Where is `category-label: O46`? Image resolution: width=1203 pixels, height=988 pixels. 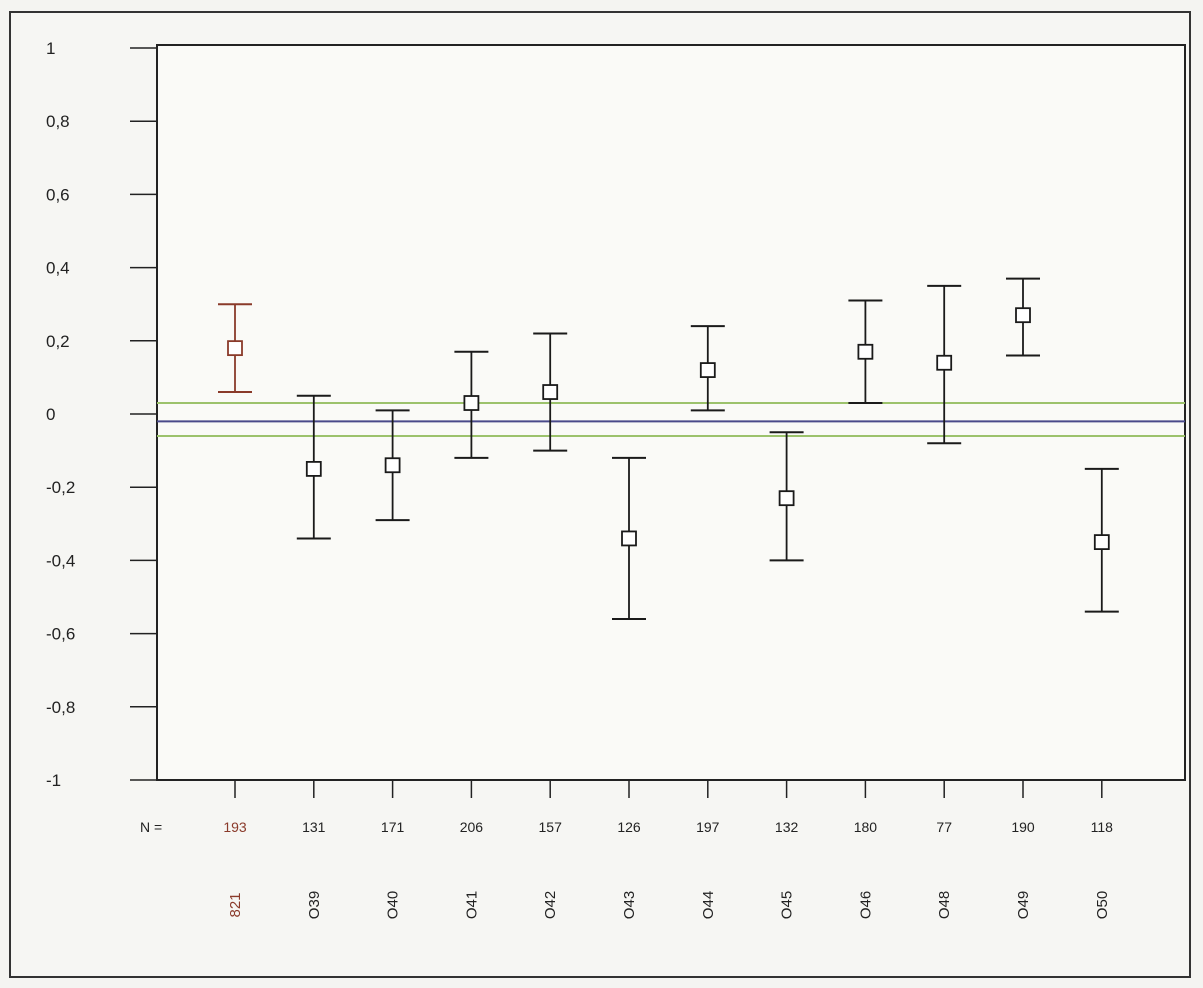
category-label: O46 is located at coordinates (865, 905).